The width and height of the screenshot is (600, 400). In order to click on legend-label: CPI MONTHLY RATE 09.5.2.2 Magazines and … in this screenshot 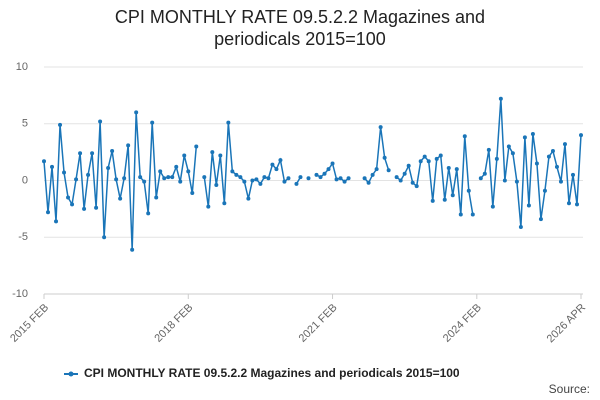, I will do `click(272, 373)`.